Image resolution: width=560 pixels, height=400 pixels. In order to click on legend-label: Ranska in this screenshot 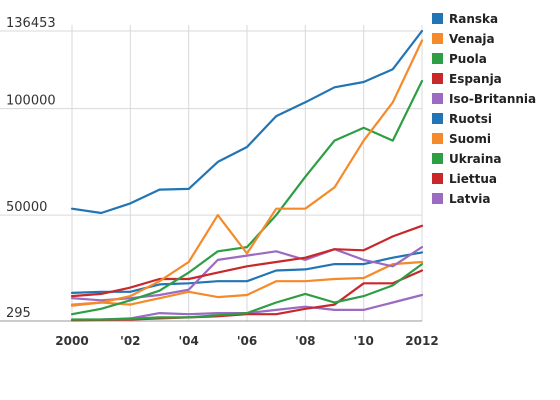, I will do `click(473, 19)`.